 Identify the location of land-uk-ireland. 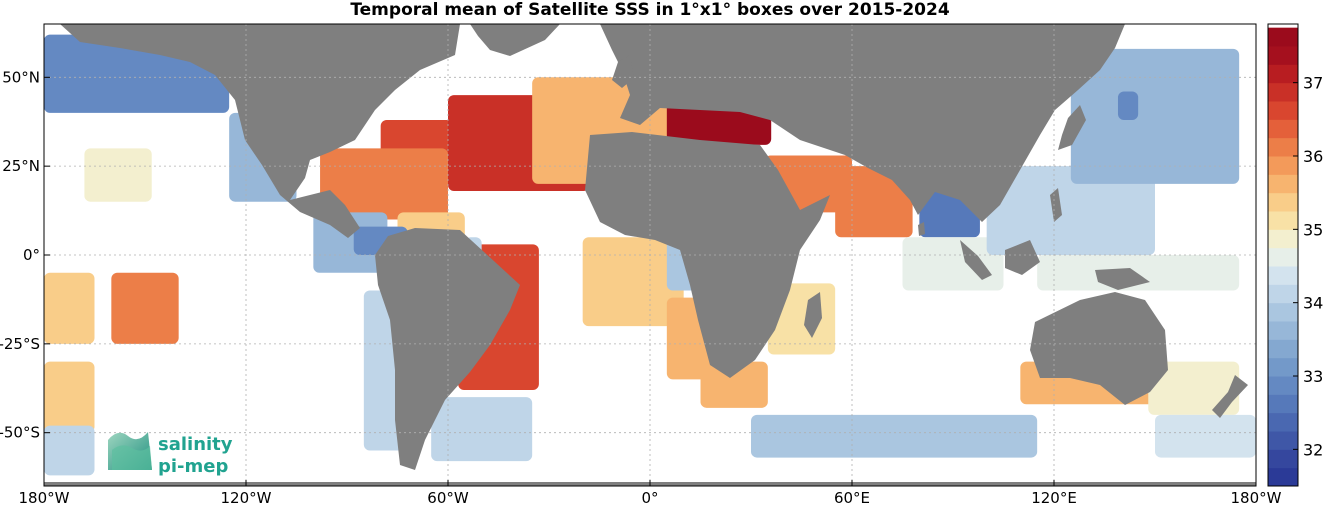
(623, 71).